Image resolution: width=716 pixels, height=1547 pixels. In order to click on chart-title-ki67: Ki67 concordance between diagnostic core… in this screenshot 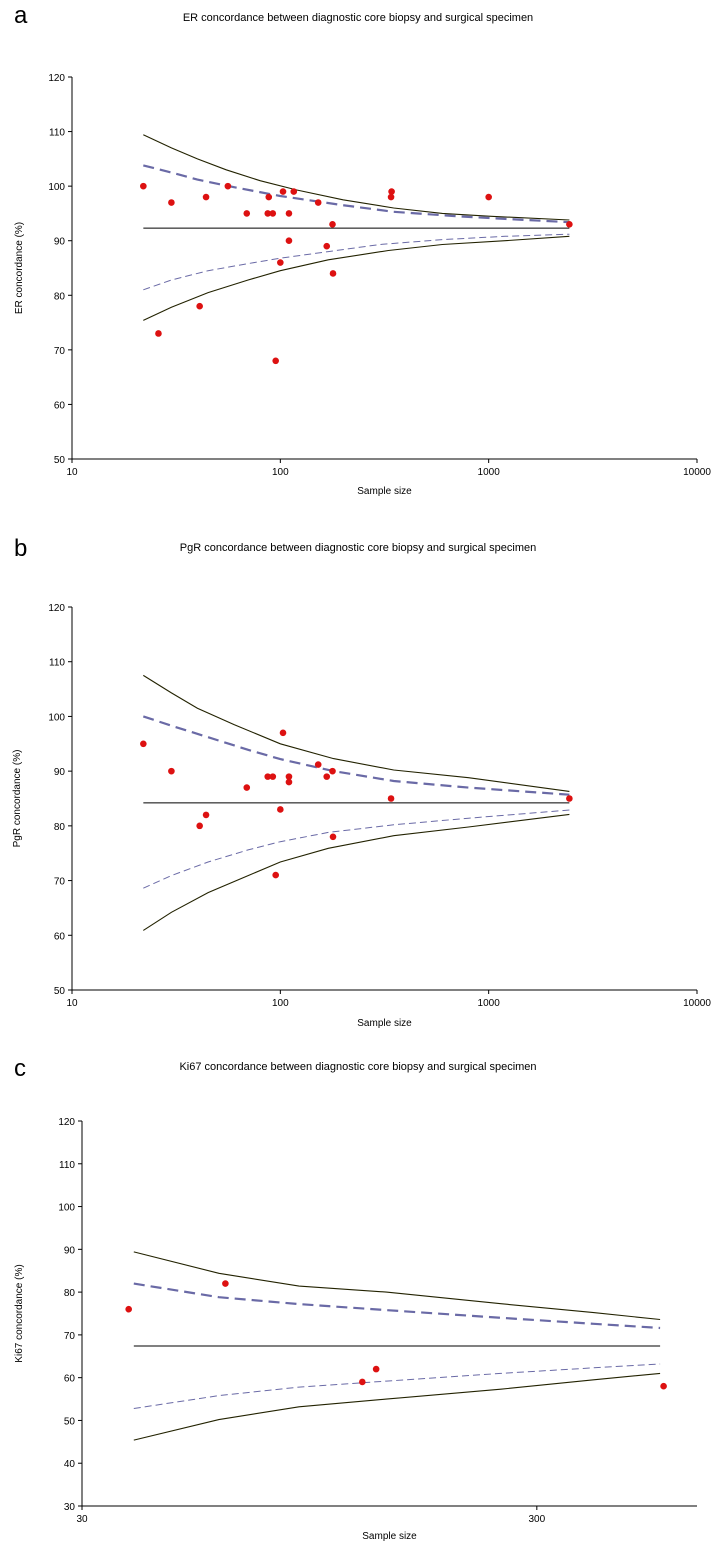, I will do `click(358, 1067)`.